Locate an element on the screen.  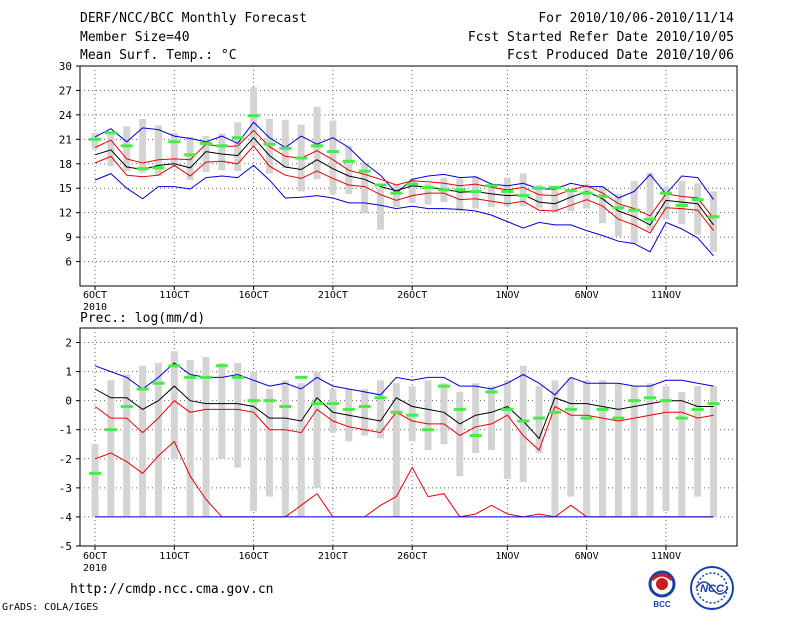
line-mean-minus-sd is located at coordinates (404, 189).